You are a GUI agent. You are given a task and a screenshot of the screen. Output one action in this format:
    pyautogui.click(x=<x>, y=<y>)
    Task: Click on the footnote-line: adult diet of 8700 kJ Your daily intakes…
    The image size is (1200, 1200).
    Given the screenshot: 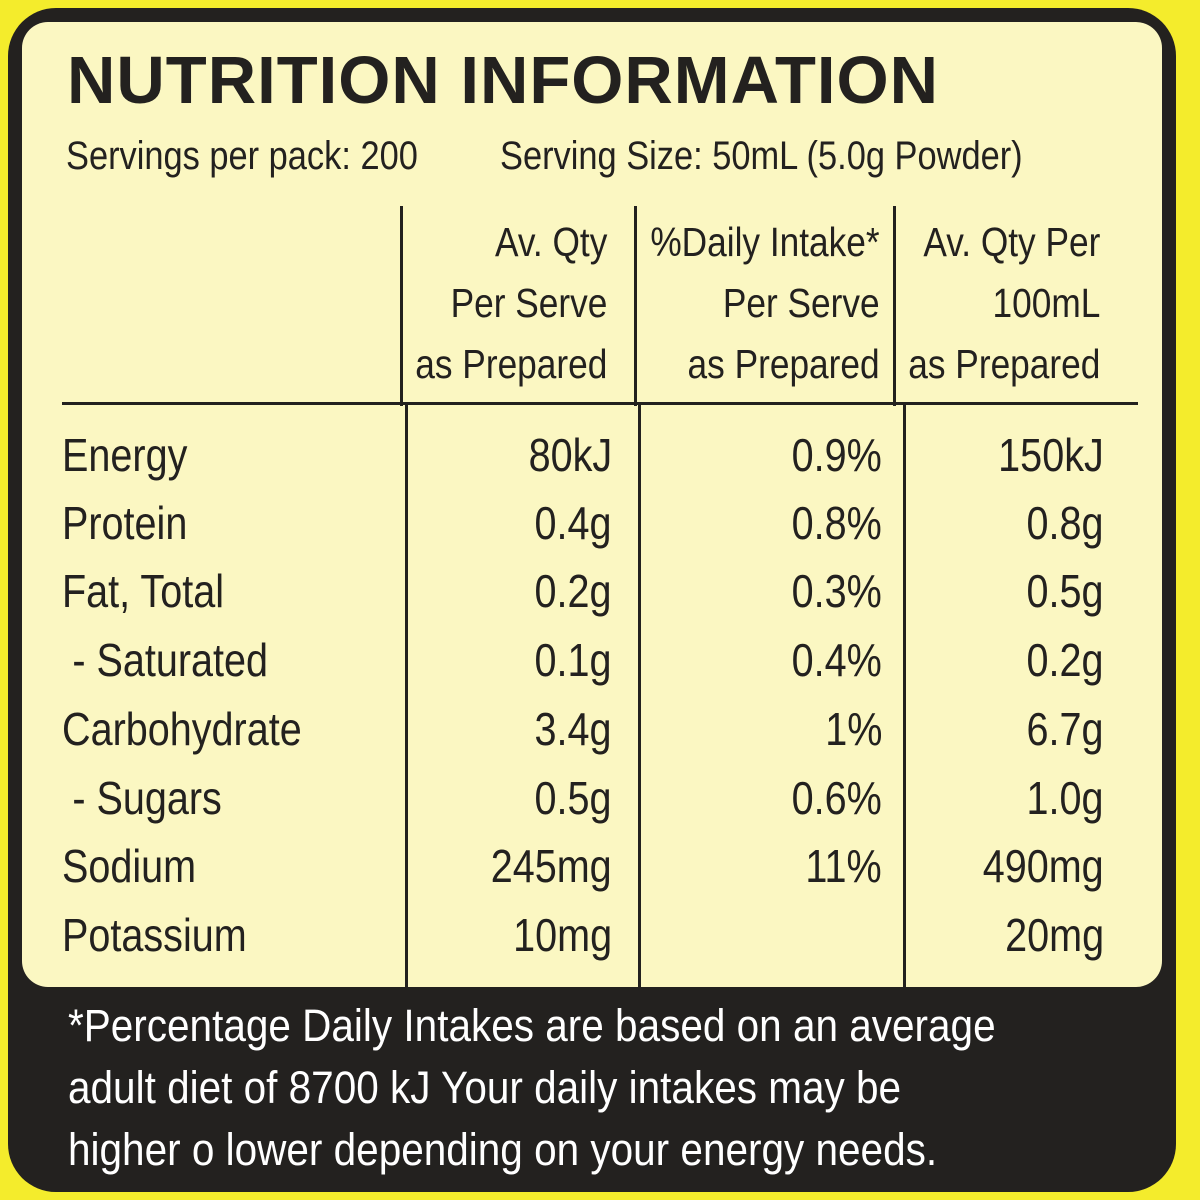 What is the action you would take?
    pyautogui.click(x=485, y=1087)
    